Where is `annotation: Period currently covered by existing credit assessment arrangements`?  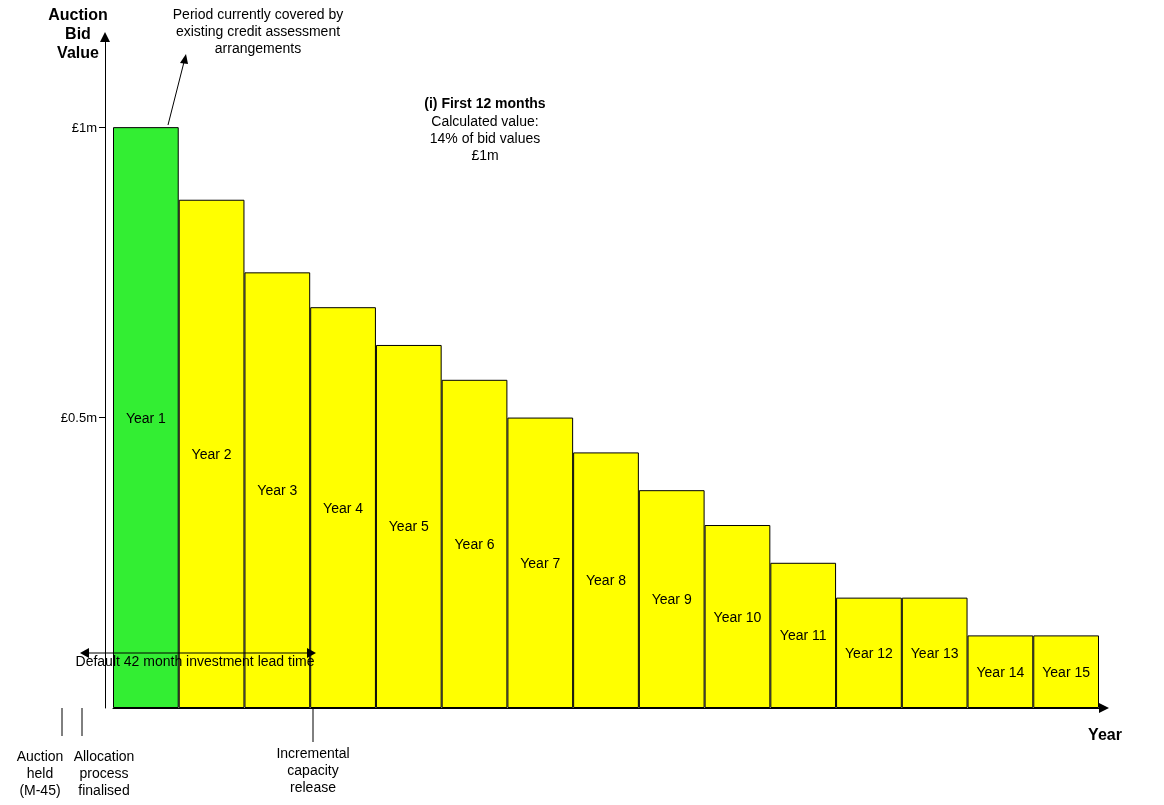
annotation: Period currently covered by existing credit assessment arrangements is located at coordinates (258, 31).